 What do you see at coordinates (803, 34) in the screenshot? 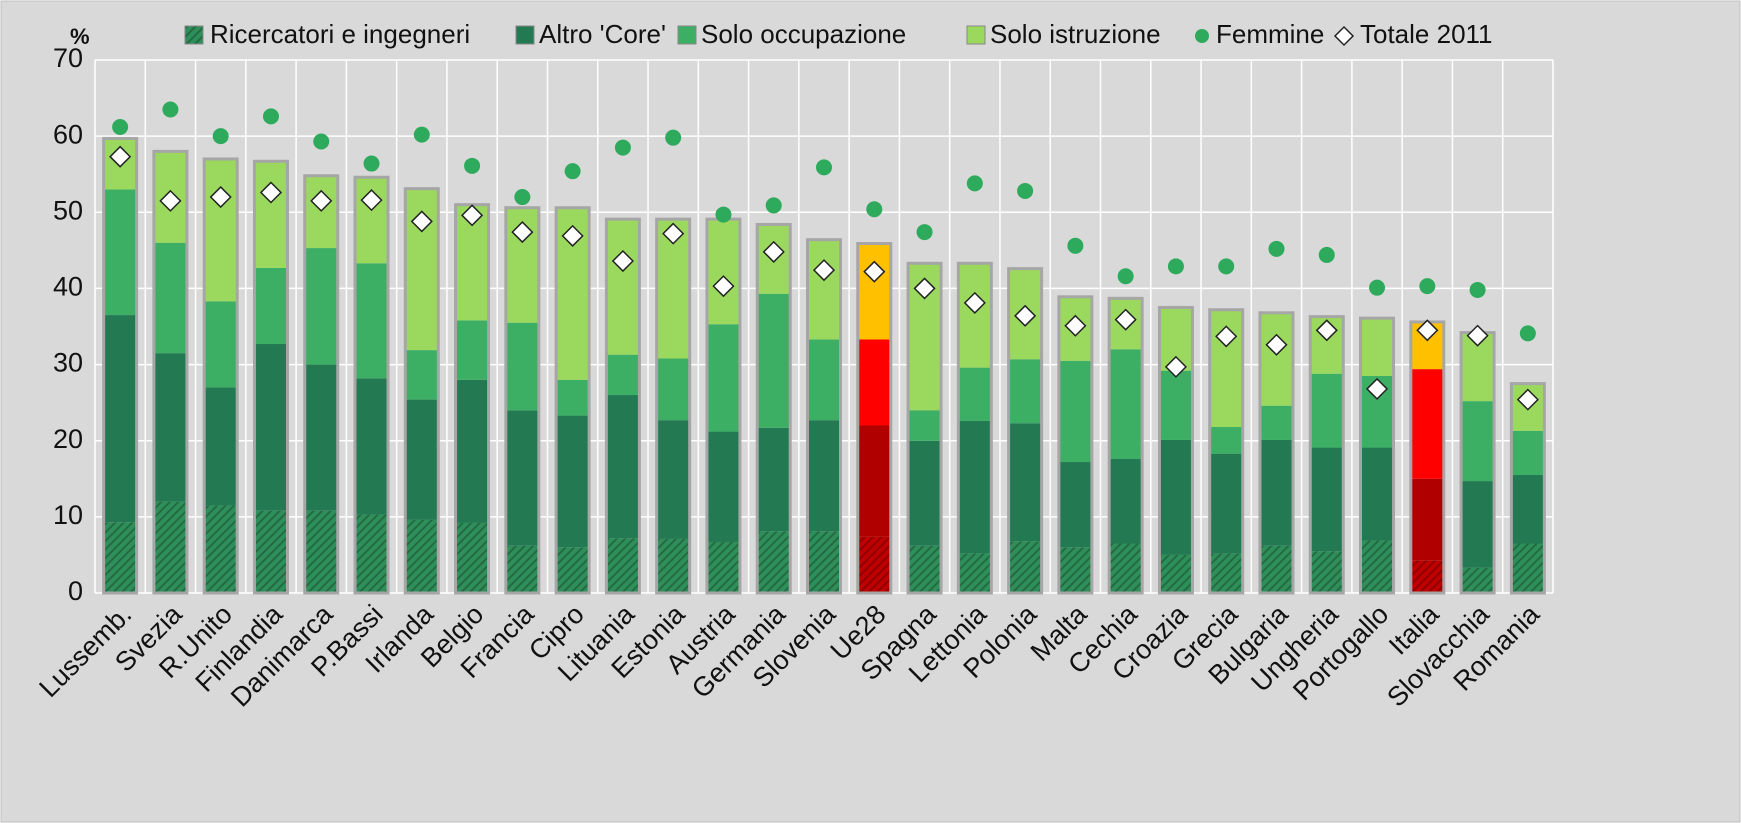
I see `legend-label: Solo occupazione` at bounding box center [803, 34].